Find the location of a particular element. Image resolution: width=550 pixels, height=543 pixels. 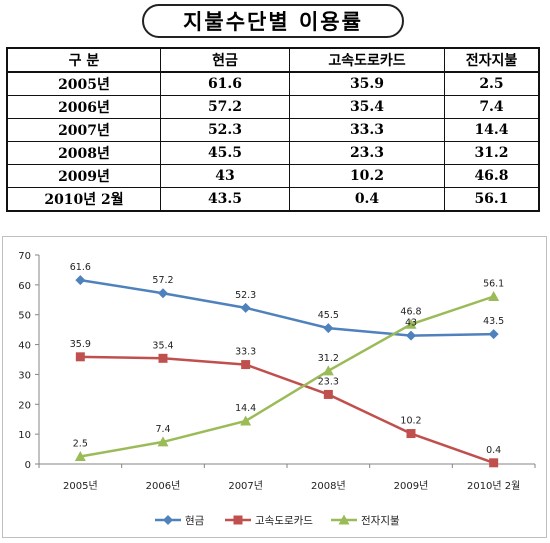

data-label: 23.3 is located at coordinates (328, 381).